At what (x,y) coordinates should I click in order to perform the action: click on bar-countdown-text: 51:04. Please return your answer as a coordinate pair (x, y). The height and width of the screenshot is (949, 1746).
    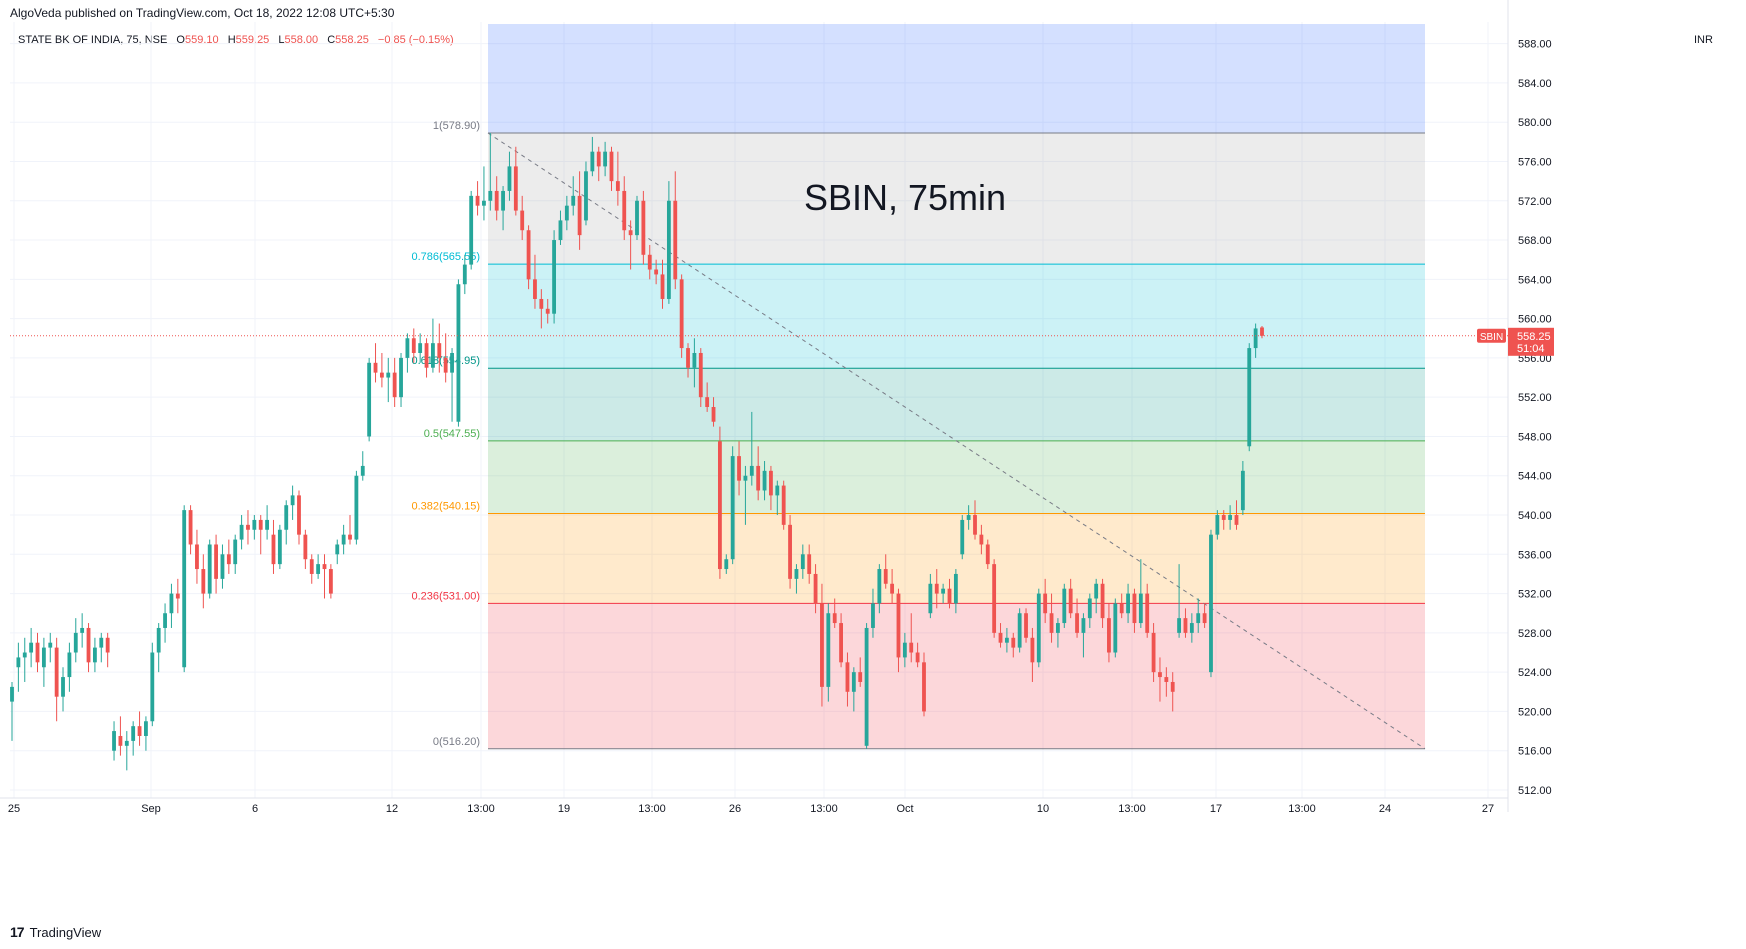
    Looking at the image, I should click on (1531, 349).